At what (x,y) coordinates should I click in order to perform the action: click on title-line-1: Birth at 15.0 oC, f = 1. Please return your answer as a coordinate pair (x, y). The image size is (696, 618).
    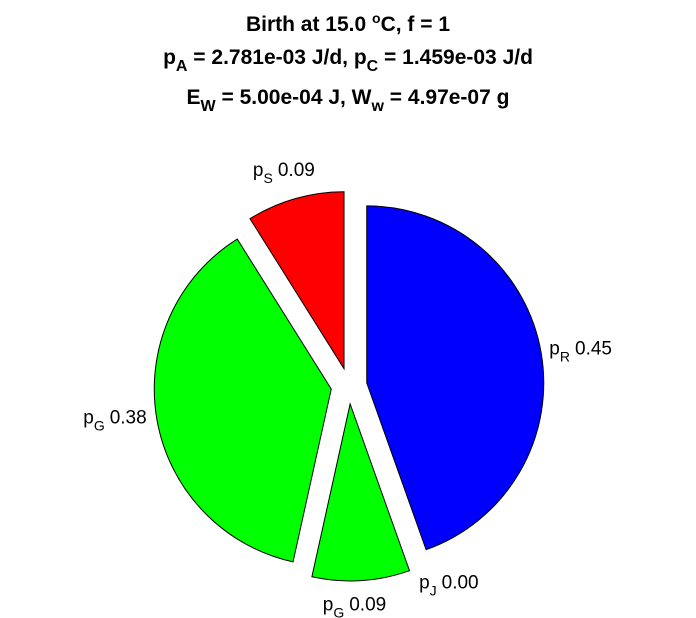
    Looking at the image, I should click on (348, 23).